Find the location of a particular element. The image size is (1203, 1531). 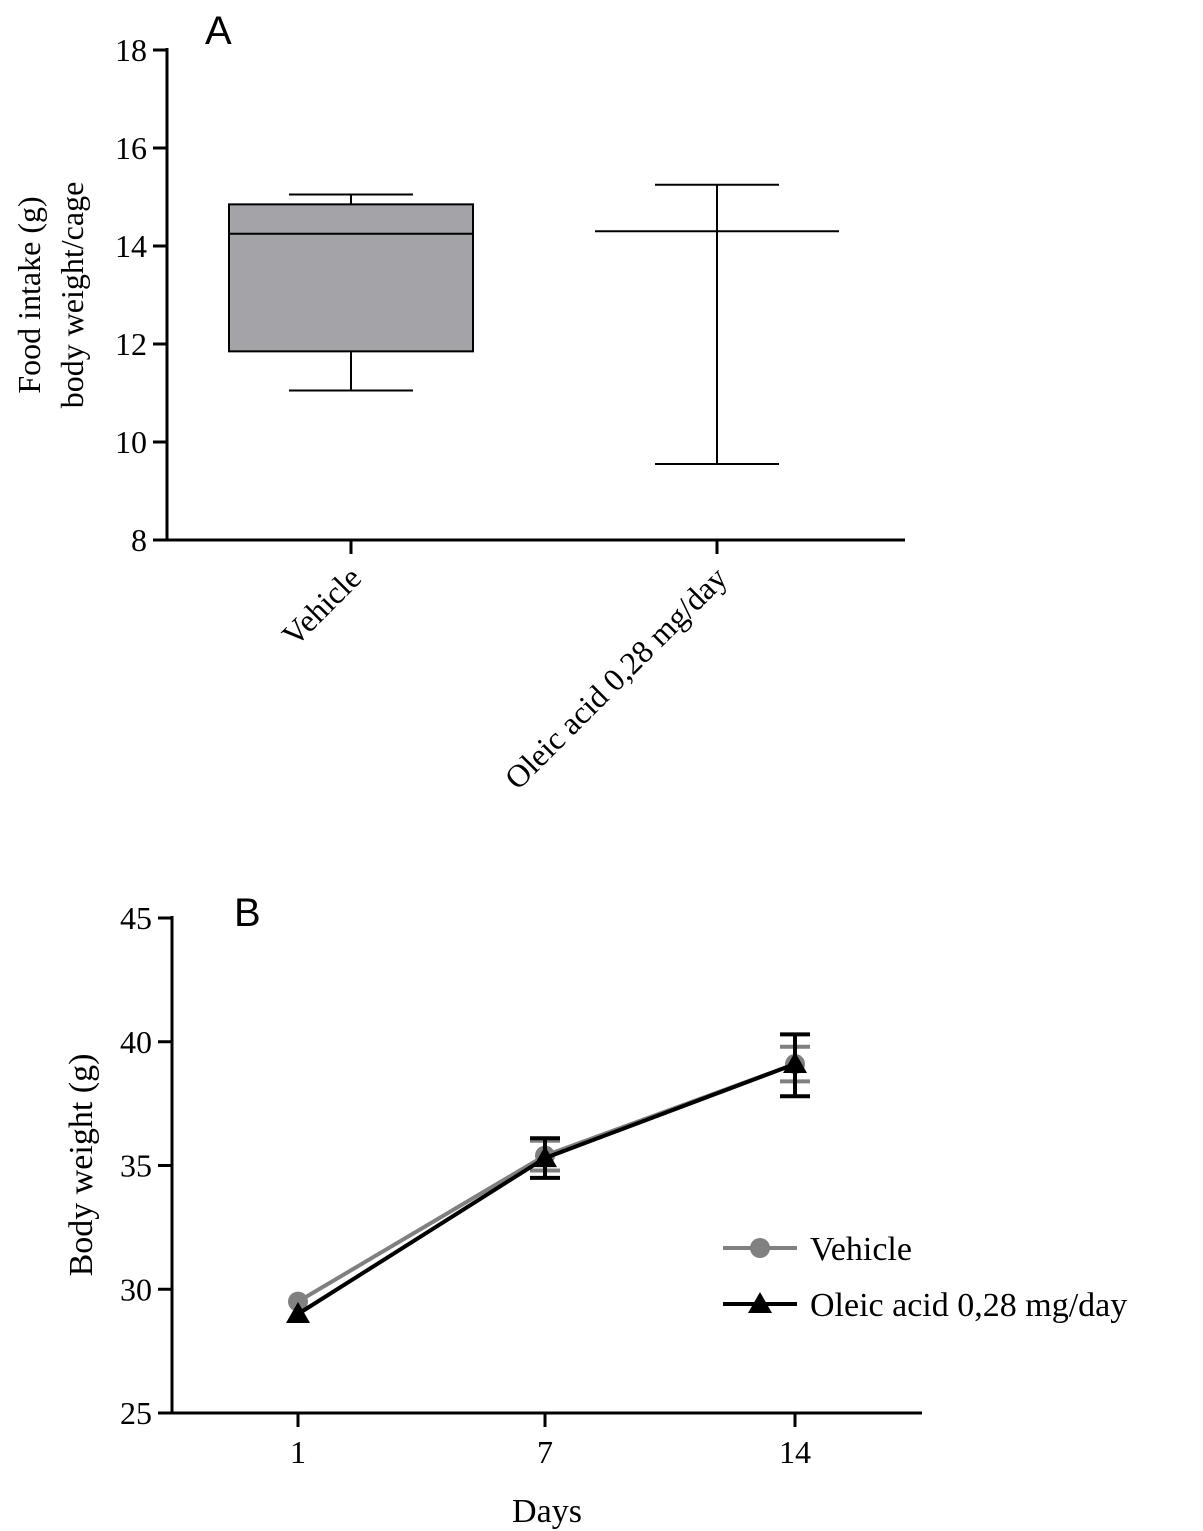

y-tick-label-a: 10 is located at coordinates (131, 442).